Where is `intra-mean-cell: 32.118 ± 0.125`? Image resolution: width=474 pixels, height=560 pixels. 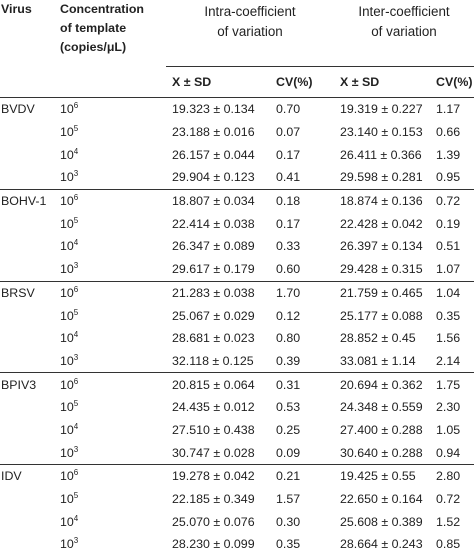 intra-mean-cell: 32.118 ± 0.125 is located at coordinates (213, 360).